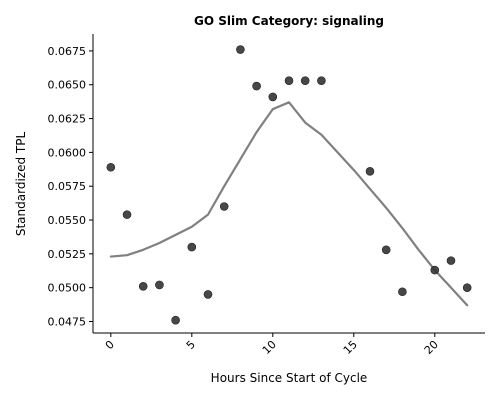 The height and width of the screenshot is (400, 500). What do you see at coordinates (350, 347) in the screenshot?
I see `x-tick-label: 15` at bounding box center [350, 347].